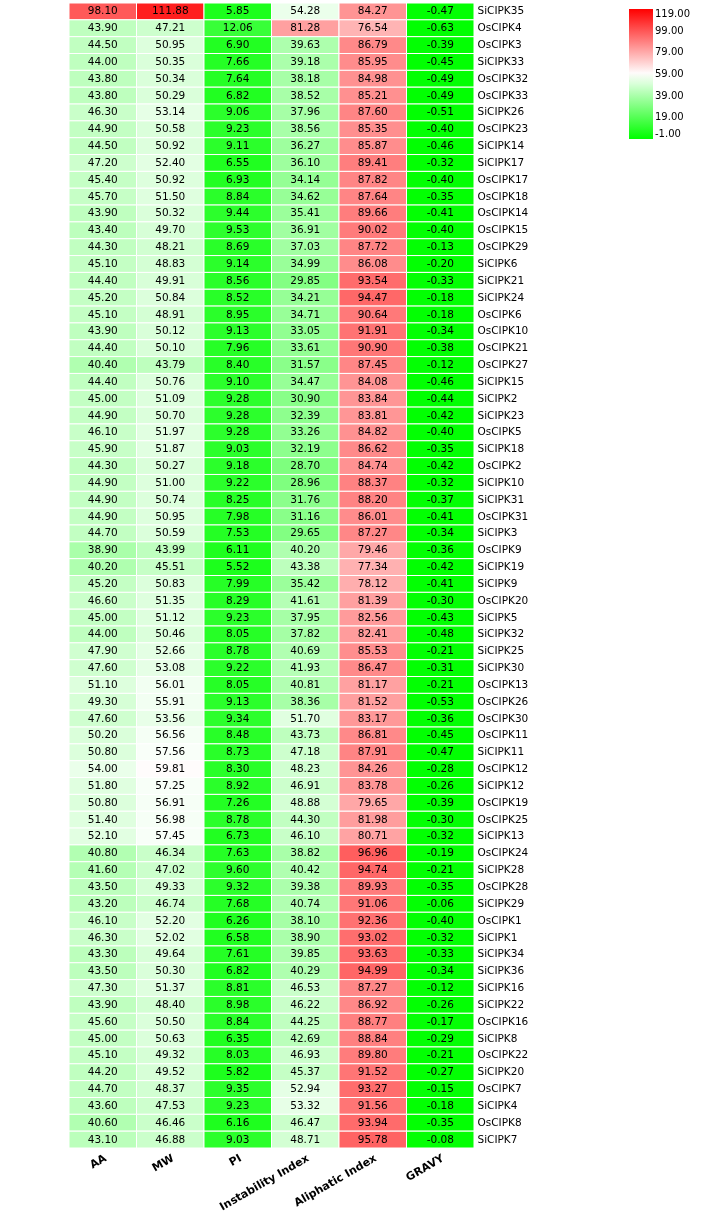 This screenshot has height=1231, width=720. What do you see at coordinates (305, 1121) in the screenshot?
I see `data-label: 46.47` at bounding box center [305, 1121].